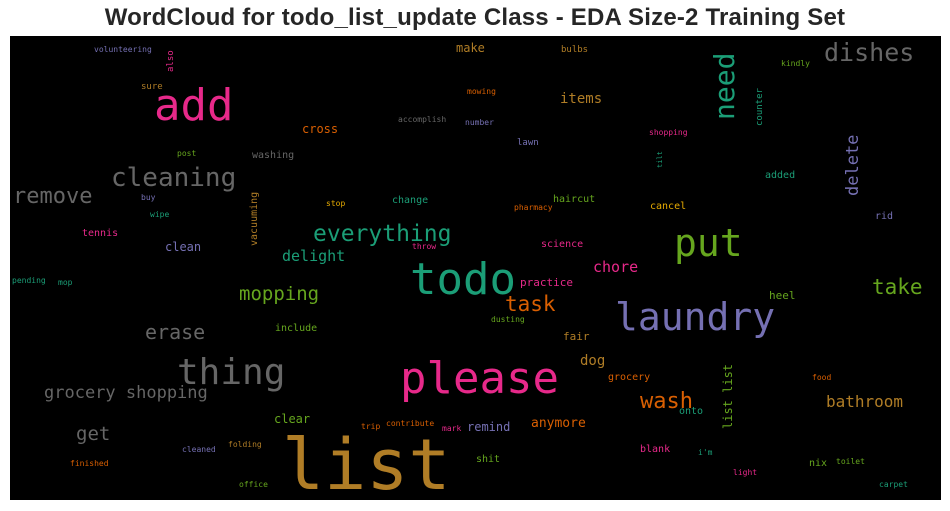  What do you see at coordinates (780, 175) in the screenshot?
I see `word-added: added` at bounding box center [780, 175].